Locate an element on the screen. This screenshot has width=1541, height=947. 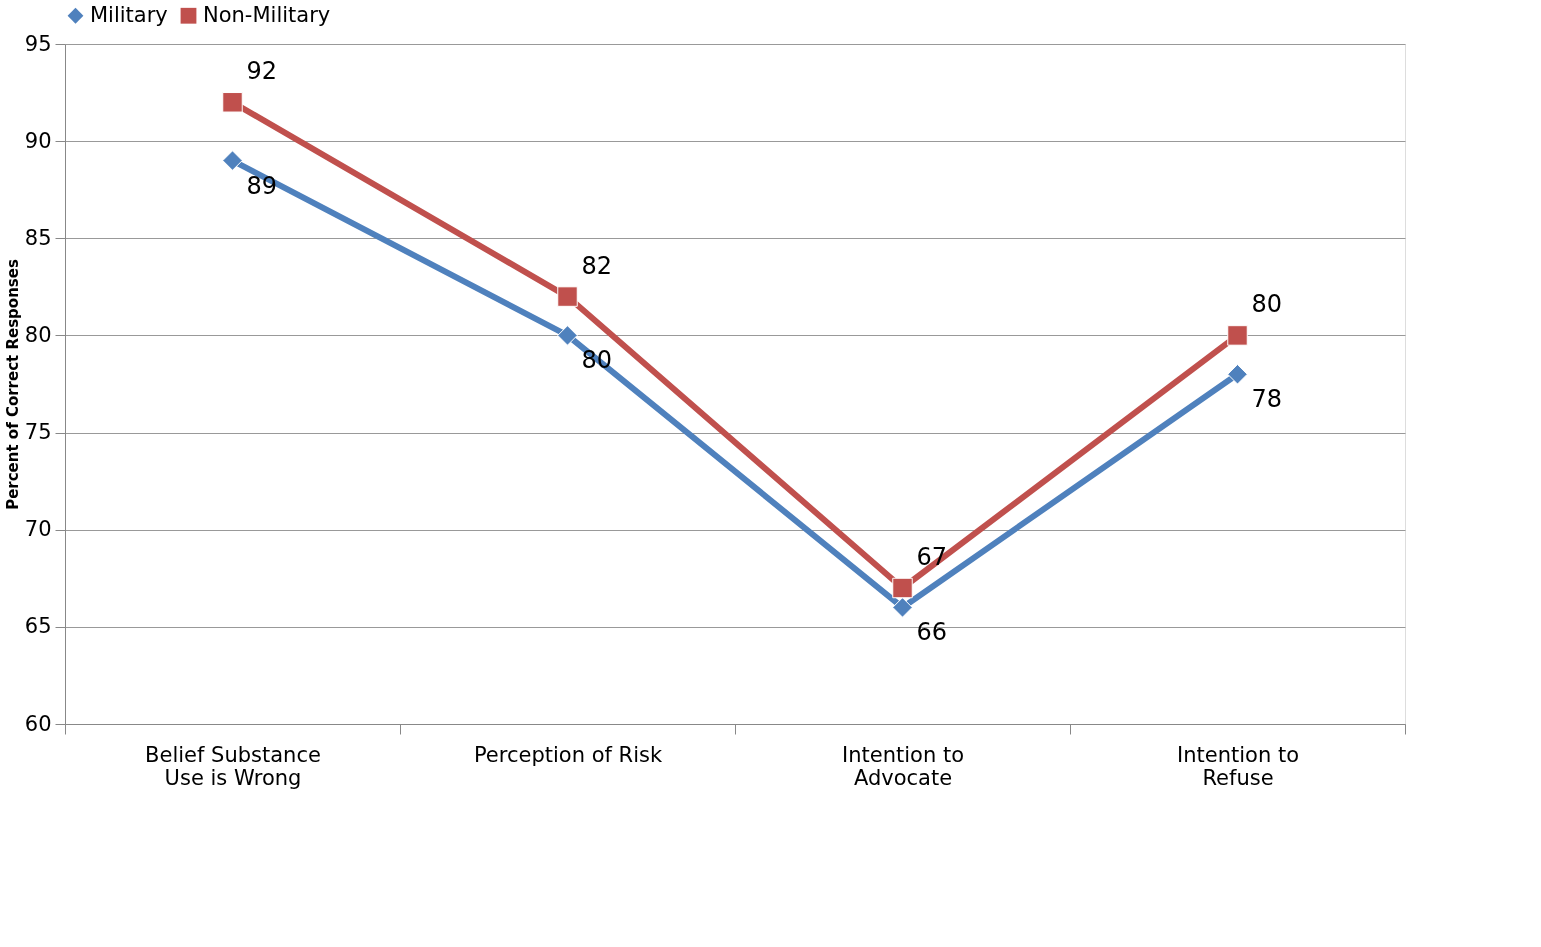
legend-label: Military is located at coordinates (129, 14).